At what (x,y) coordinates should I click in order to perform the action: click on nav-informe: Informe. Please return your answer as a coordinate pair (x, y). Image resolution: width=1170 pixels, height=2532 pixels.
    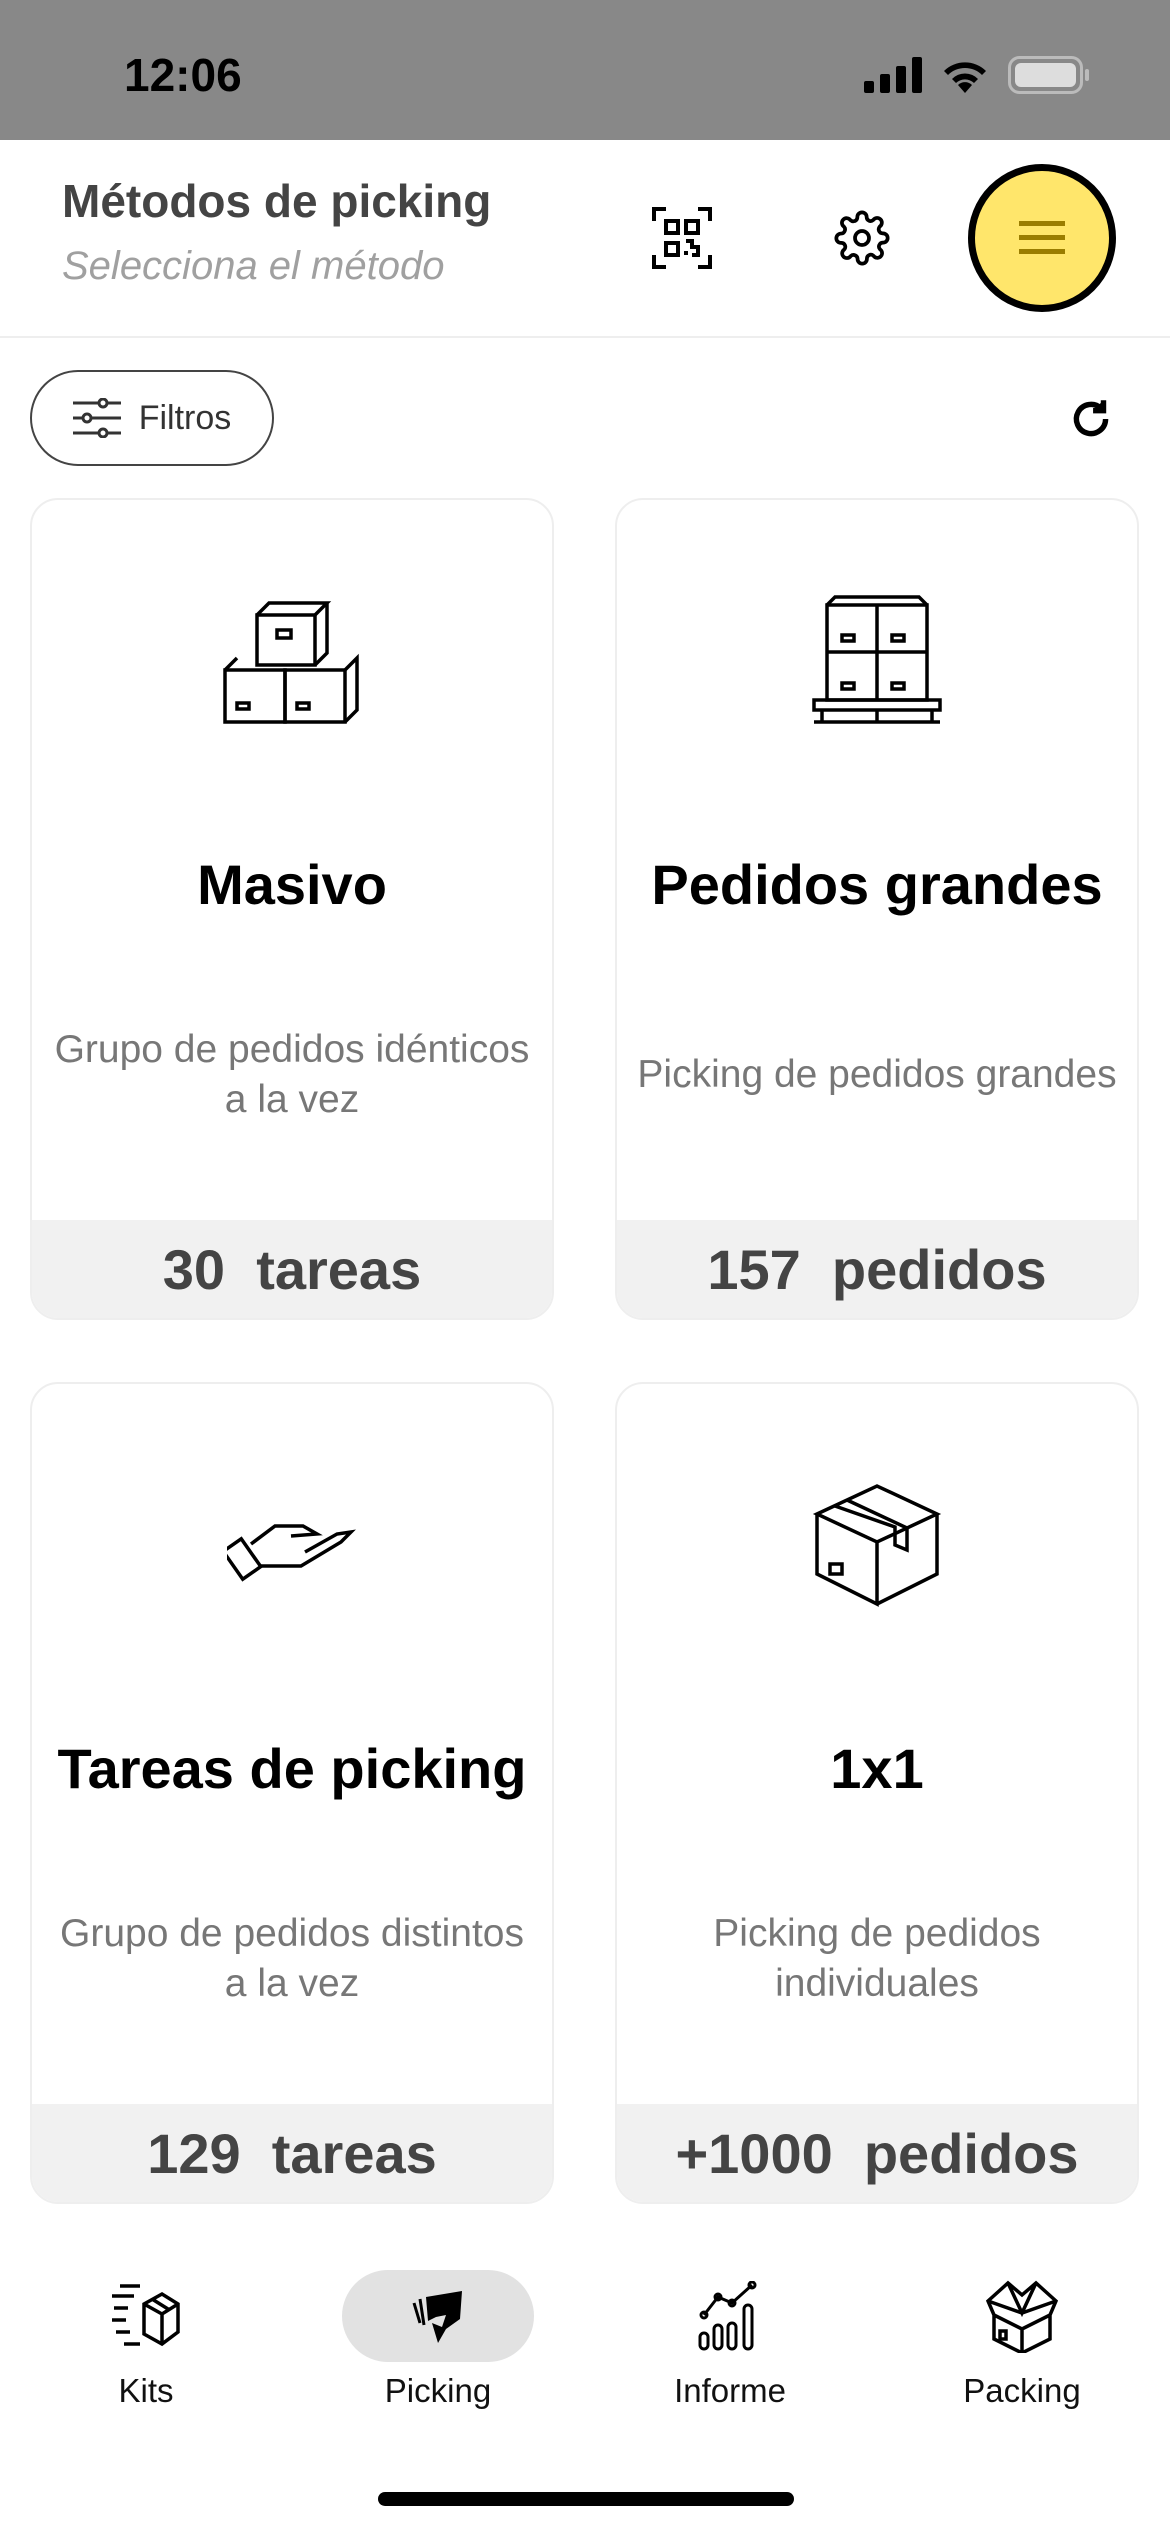
    Looking at the image, I should click on (730, 2340).